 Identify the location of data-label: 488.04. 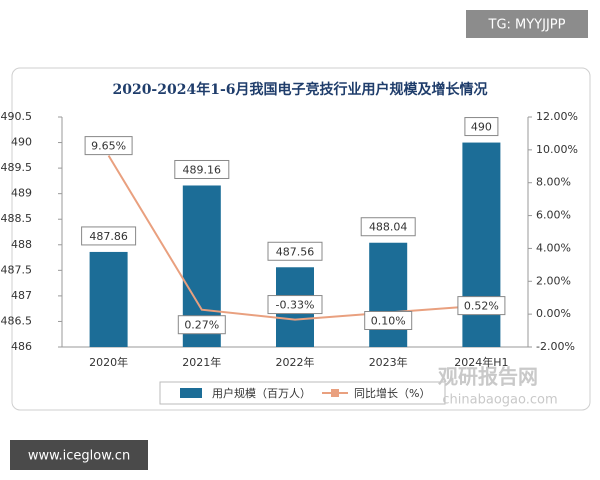
(388, 227).